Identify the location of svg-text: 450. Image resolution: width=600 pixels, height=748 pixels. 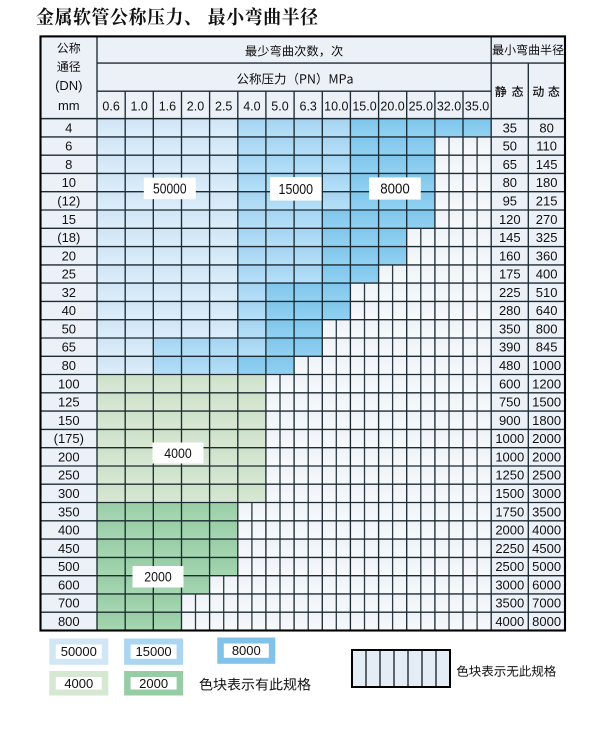
(69, 548).